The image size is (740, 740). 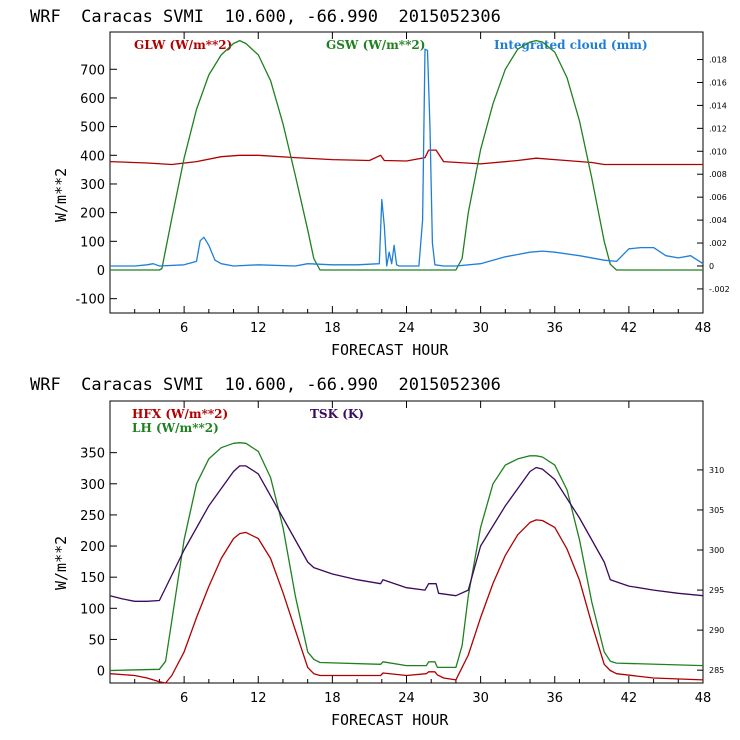 What do you see at coordinates (96, 640) in the screenshot?
I see `y-tick-label: 50` at bounding box center [96, 640].